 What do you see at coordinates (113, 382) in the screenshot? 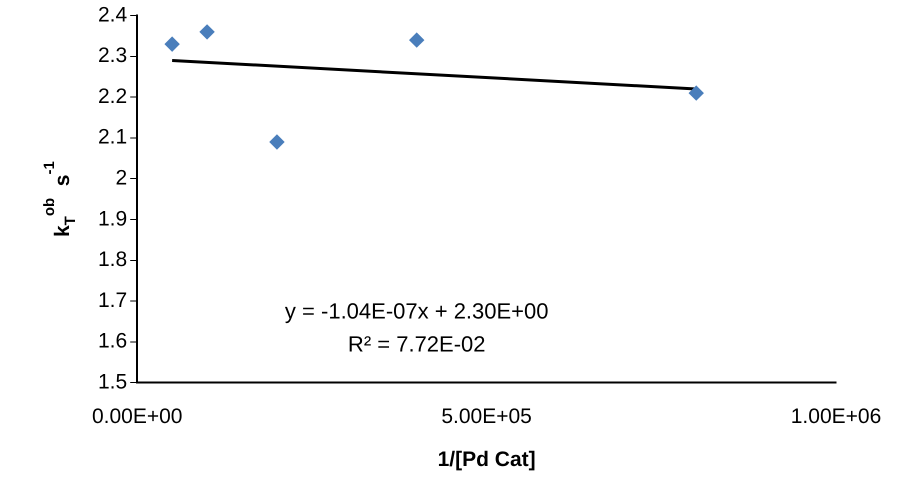
I see `y-tick-label: 1.5` at bounding box center [113, 382].